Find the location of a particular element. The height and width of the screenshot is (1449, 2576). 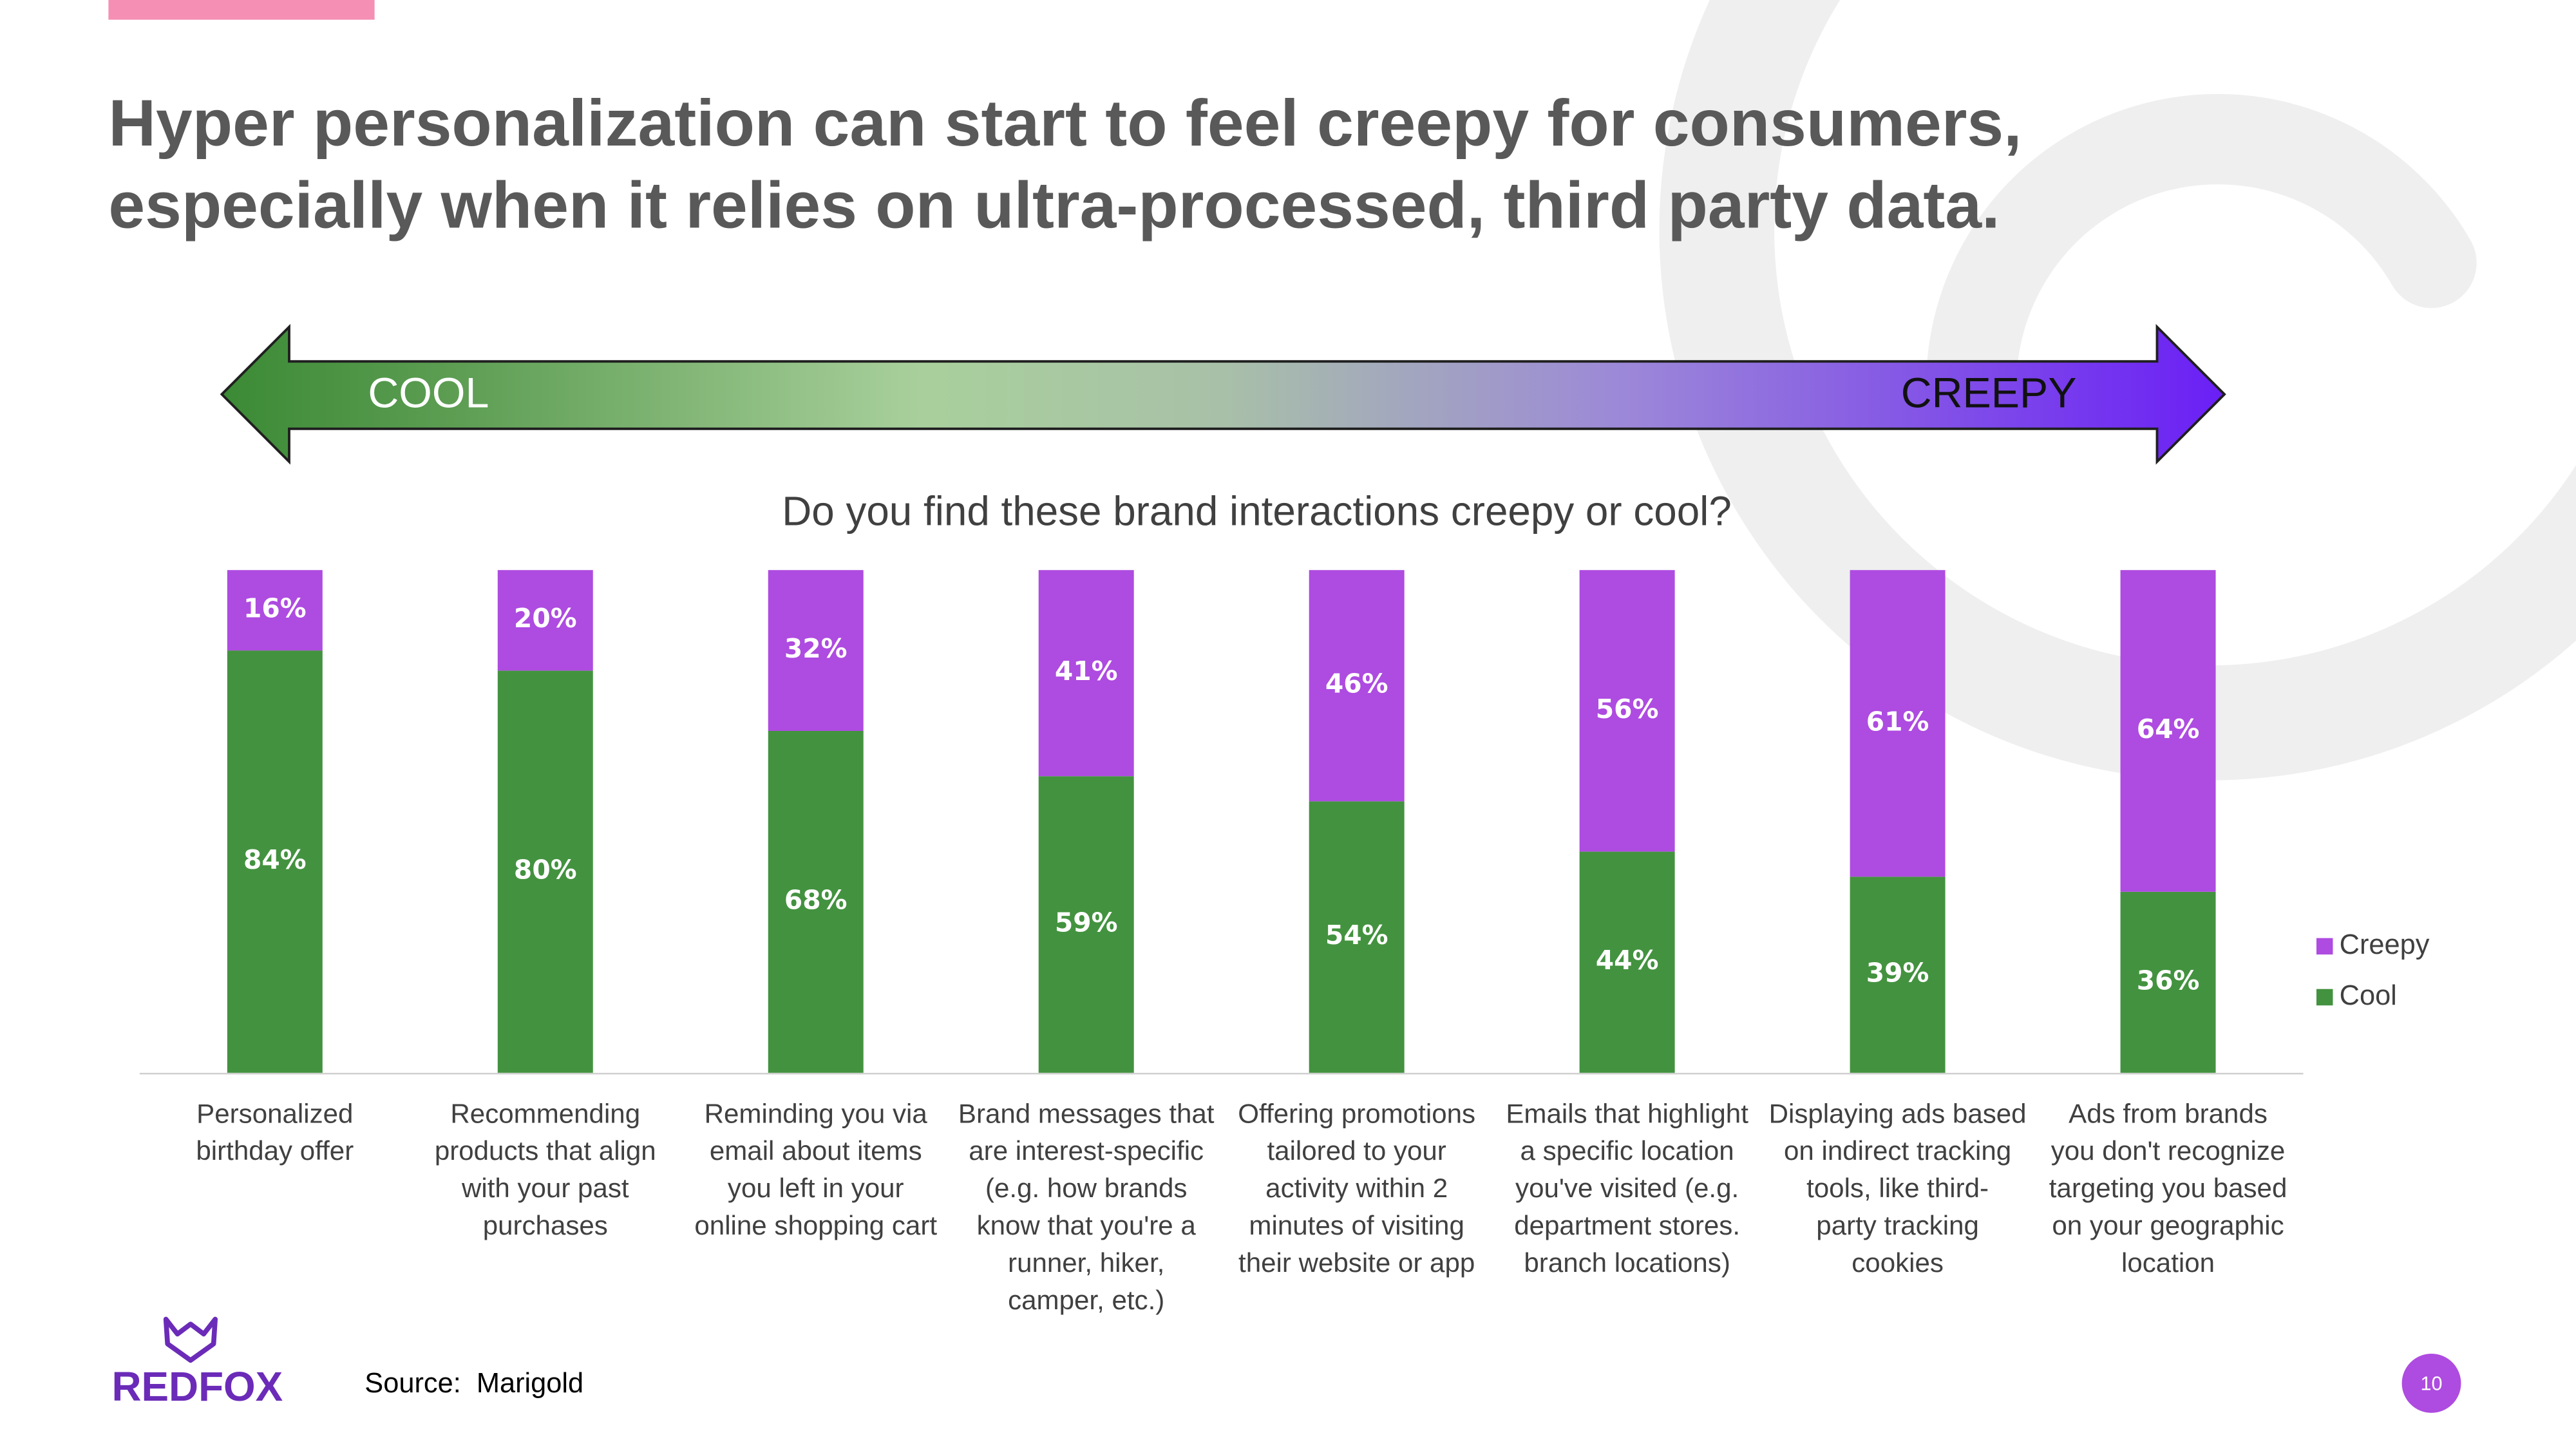

value-label: 56% is located at coordinates (1628, 709).